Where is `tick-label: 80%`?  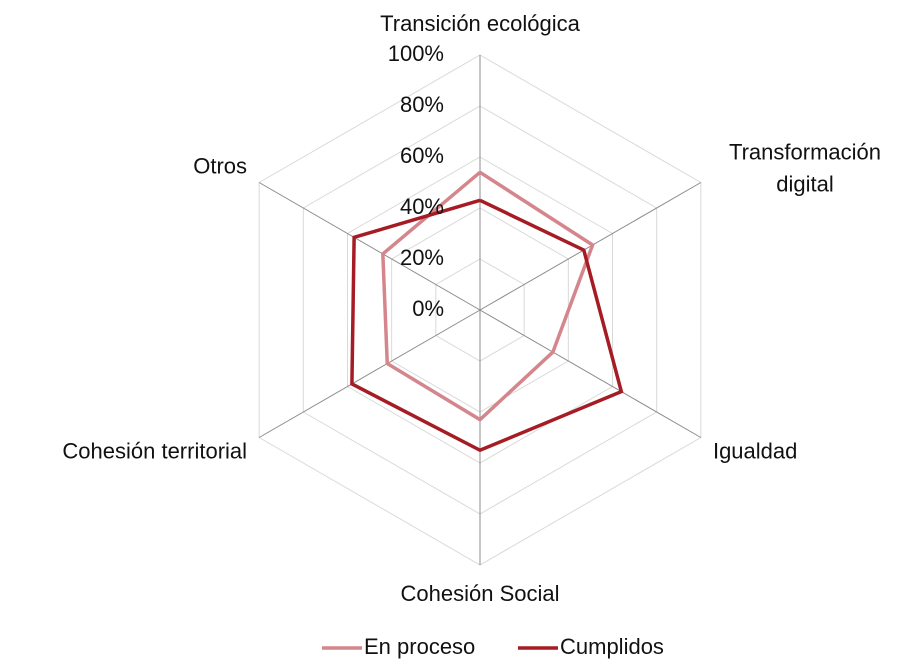
tick-label: 80% is located at coordinates (422, 104).